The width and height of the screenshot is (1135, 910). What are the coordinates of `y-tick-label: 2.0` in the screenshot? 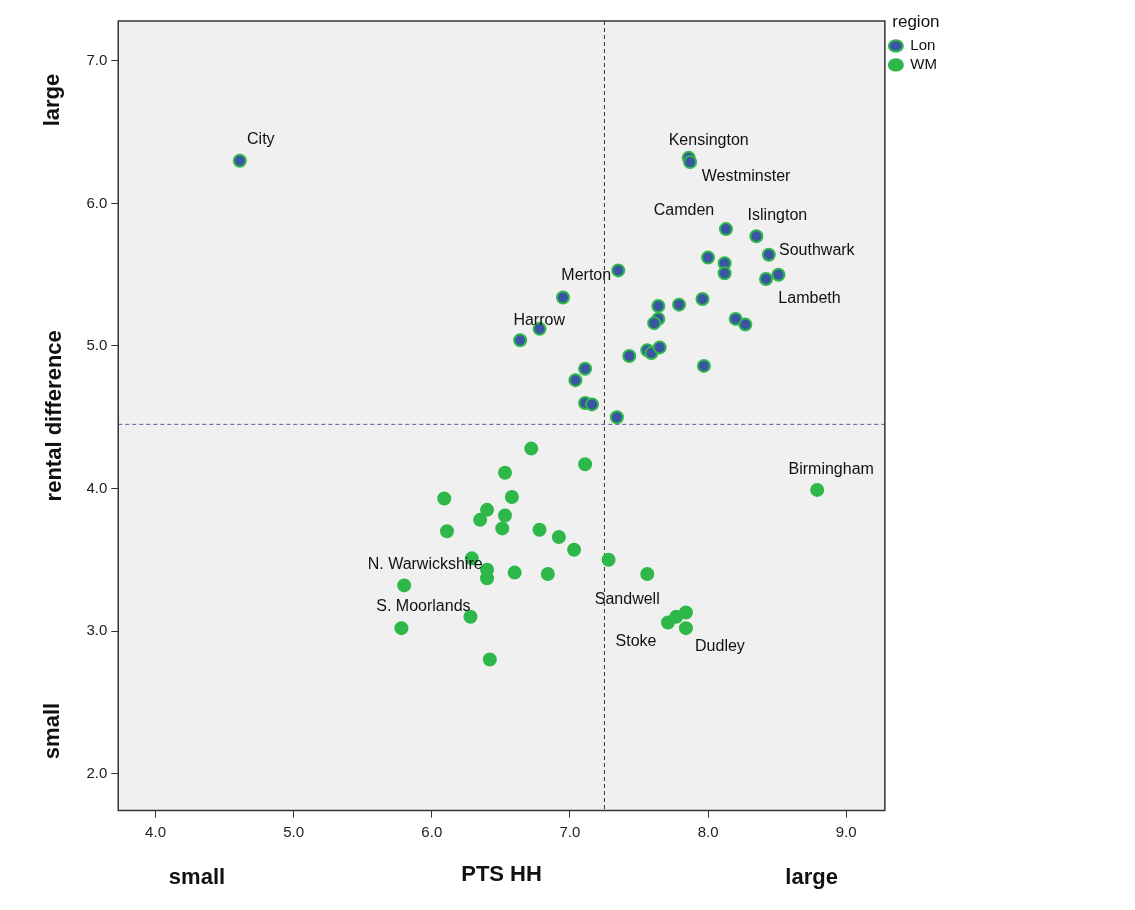 It's located at (97, 772).